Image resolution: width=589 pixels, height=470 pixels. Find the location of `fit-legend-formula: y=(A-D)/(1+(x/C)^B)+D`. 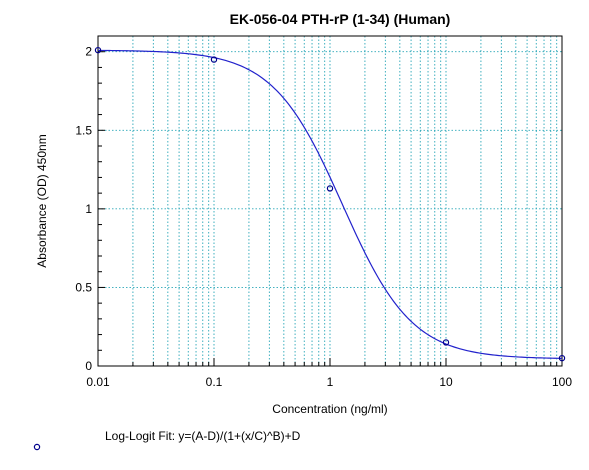

fit-legend-formula: y=(A-D)/(1+(x/C)^B)+D is located at coordinates (239, 436).